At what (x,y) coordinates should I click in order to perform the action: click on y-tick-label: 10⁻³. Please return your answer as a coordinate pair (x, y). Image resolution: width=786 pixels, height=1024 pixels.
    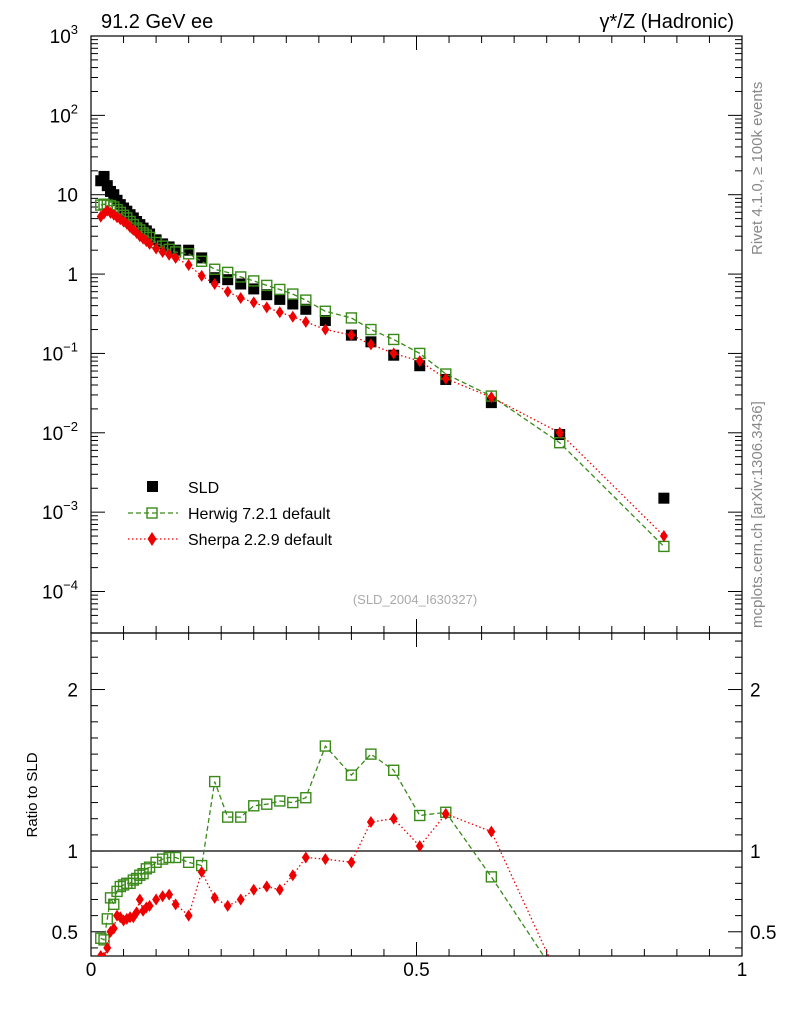
    Looking at the image, I should click on (60, 511).